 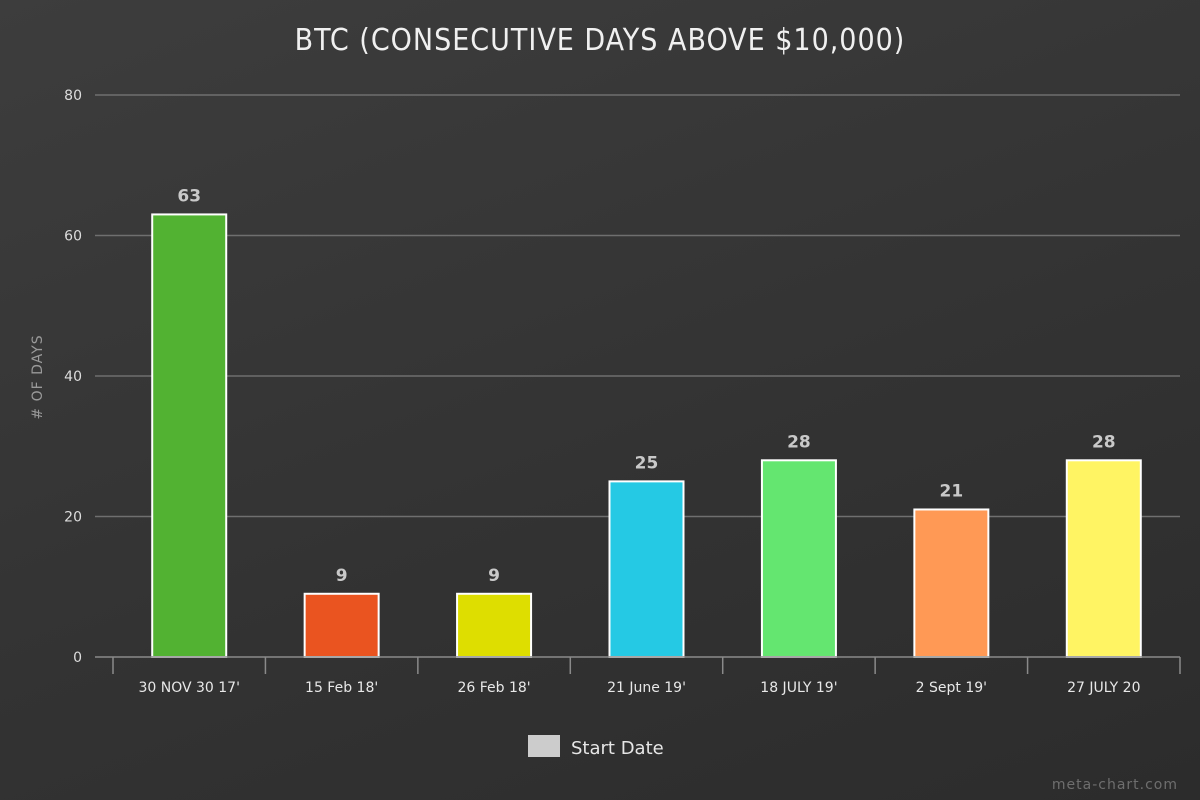 What do you see at coordinates (647, 463) in the screenshot?
I see `bar-value-label: 25` at bounding box center [647, 463].